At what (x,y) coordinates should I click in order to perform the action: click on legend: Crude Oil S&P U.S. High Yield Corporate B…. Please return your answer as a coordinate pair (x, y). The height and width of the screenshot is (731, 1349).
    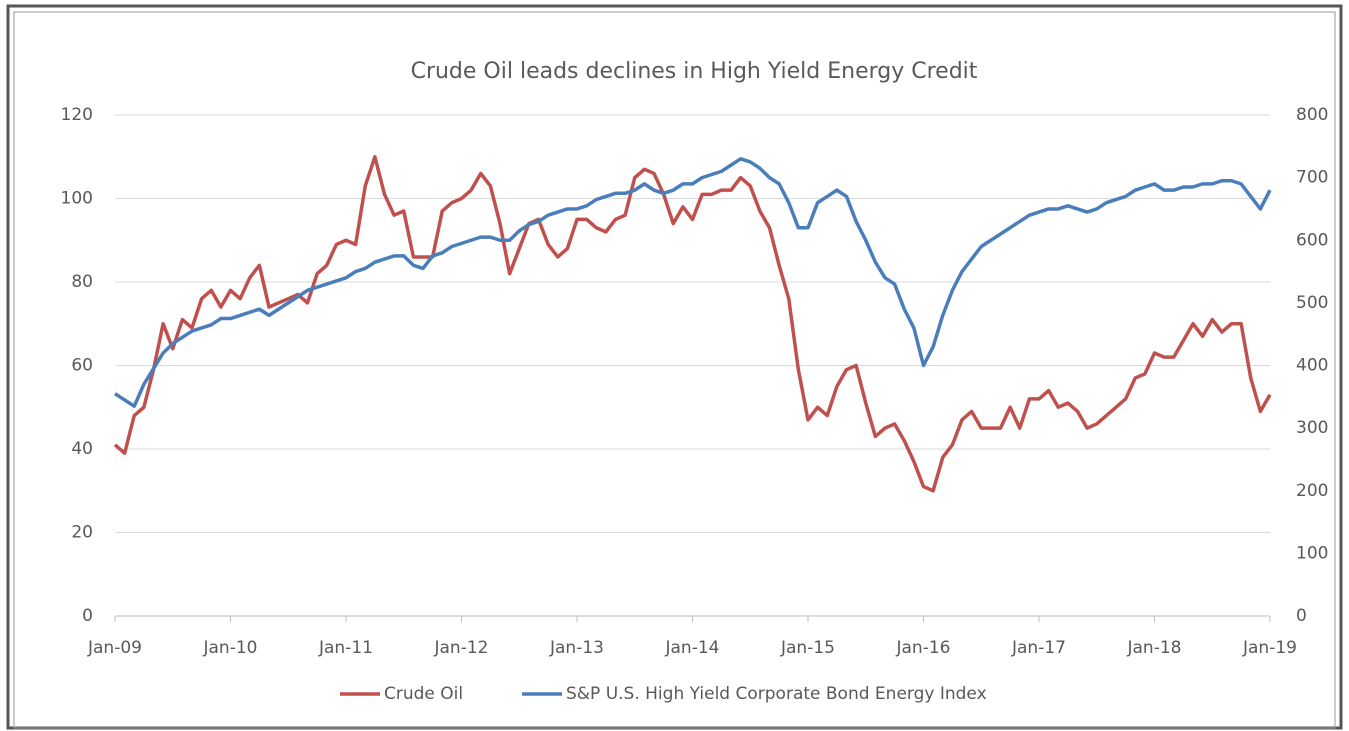
    Looking at the image, I should click on (663, 694).